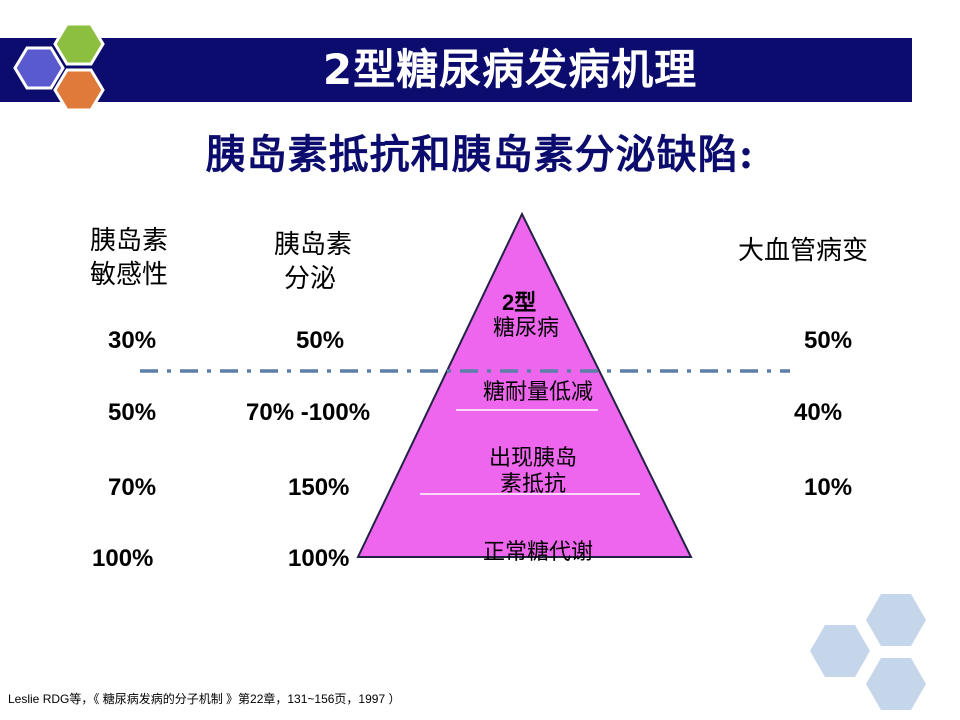  What do you see at coordinates (896, 684) in the screenshot?
I see `decor-hexagon-bottom` at bounding box center [896, 684].